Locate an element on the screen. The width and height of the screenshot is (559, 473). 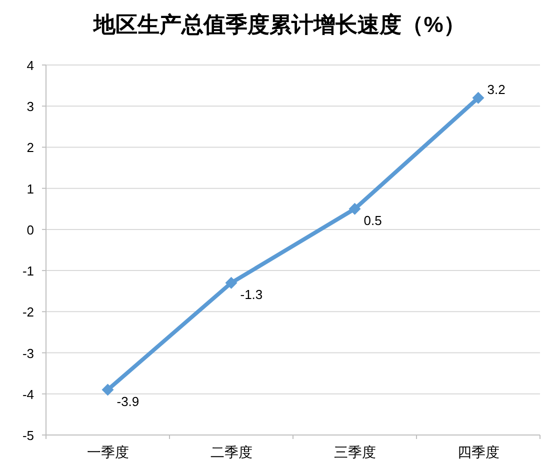
y-tick-label: 2 is located at coordinates (30, 148).